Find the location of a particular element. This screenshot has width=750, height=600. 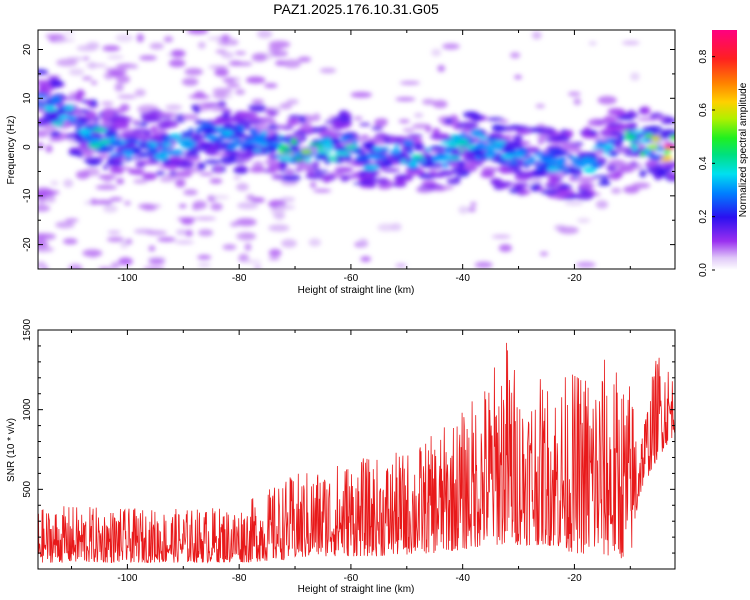

colorbar-gradient is located at coordinates (724, 150).